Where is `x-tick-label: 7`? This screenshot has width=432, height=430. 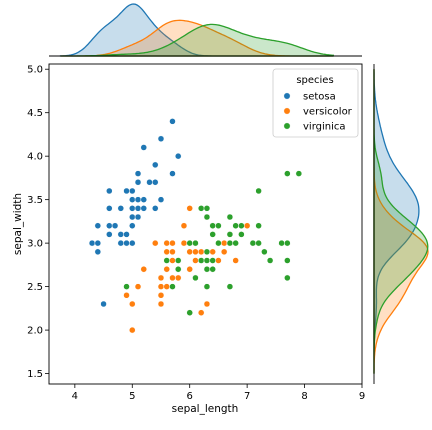
x-tick-label: 7 is located at coordinates (247, 396).